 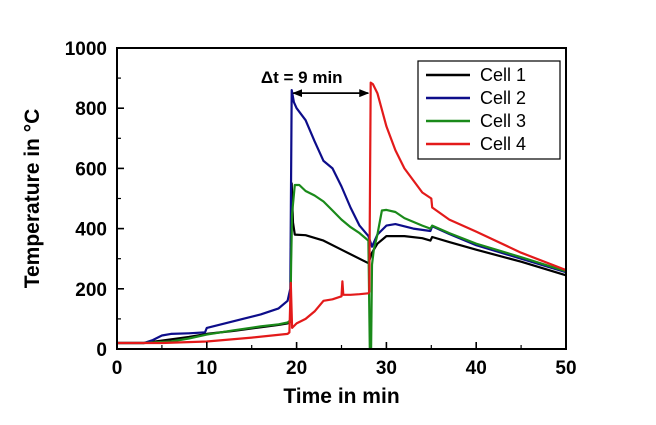 What do you see at coordinates (503, 121) in the screenshot?
I see `legend-label-3: Cell 3` at bounding box center [503, 121].